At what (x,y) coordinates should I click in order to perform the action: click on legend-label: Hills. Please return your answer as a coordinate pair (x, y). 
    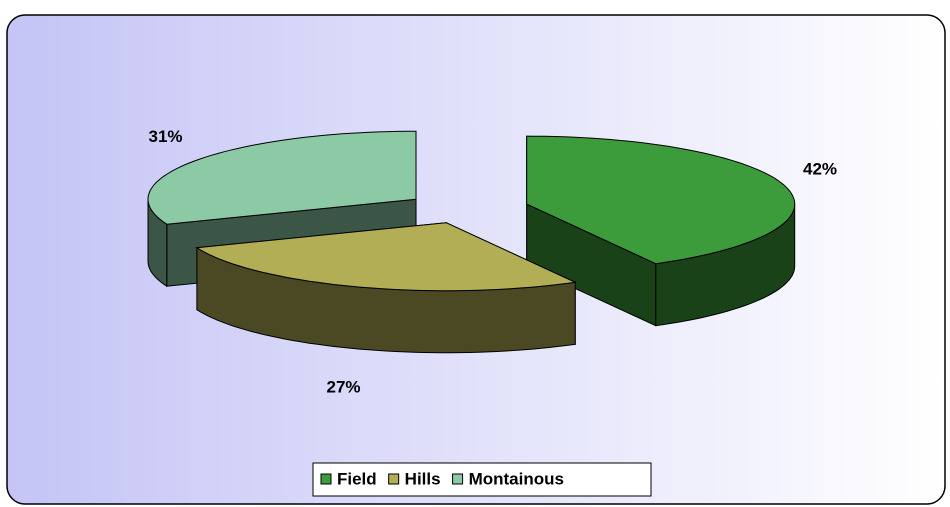
    Looking at the image, I should click on (423, 478).